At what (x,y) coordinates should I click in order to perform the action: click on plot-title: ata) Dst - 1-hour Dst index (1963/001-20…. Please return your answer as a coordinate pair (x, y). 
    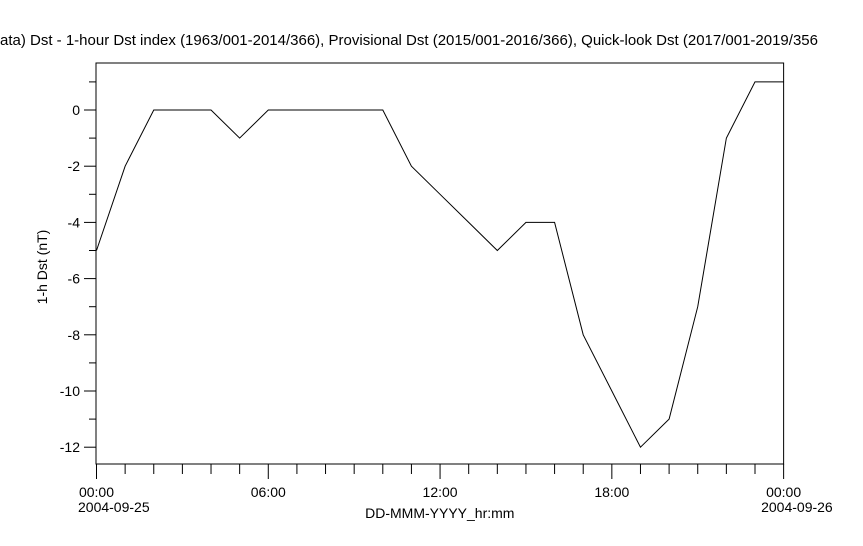
    Looking at the image, I should click on (409, 40).